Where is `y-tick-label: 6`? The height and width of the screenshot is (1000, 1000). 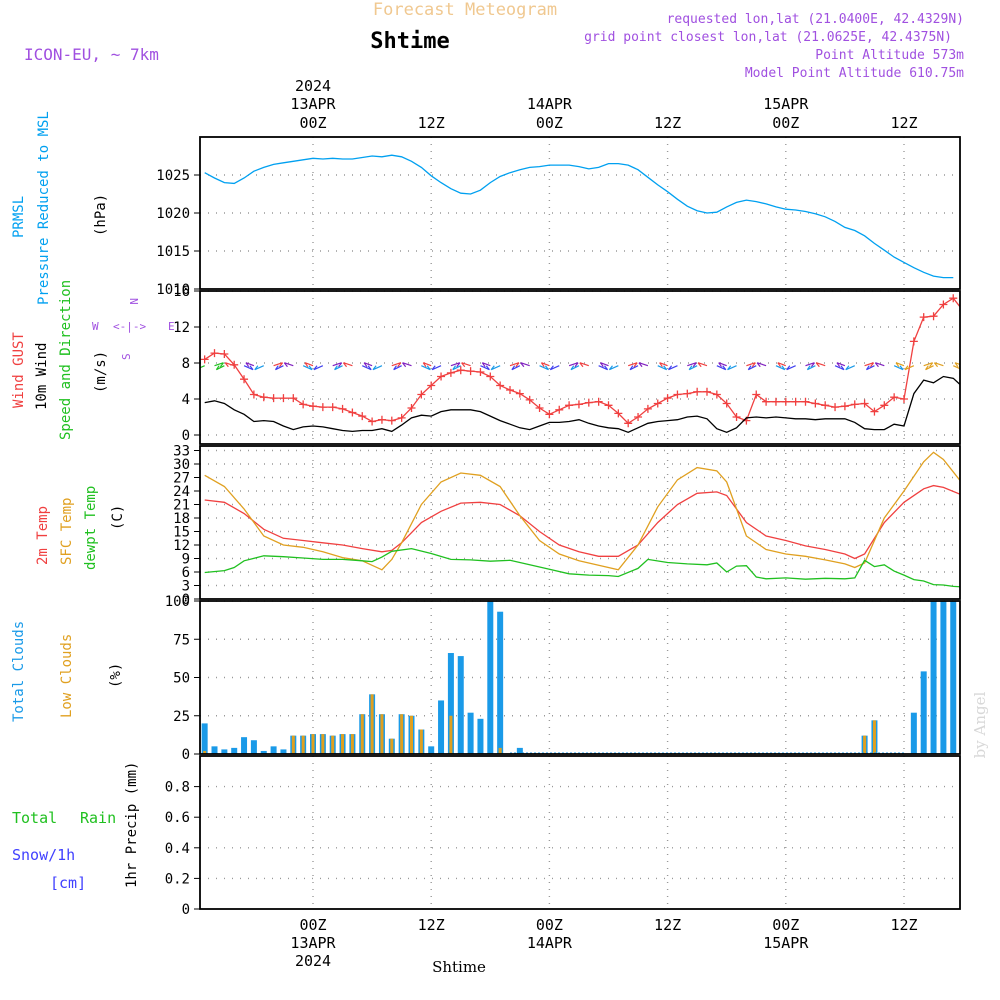
y-tick-label: 6 is located at coordinates (186, 573).